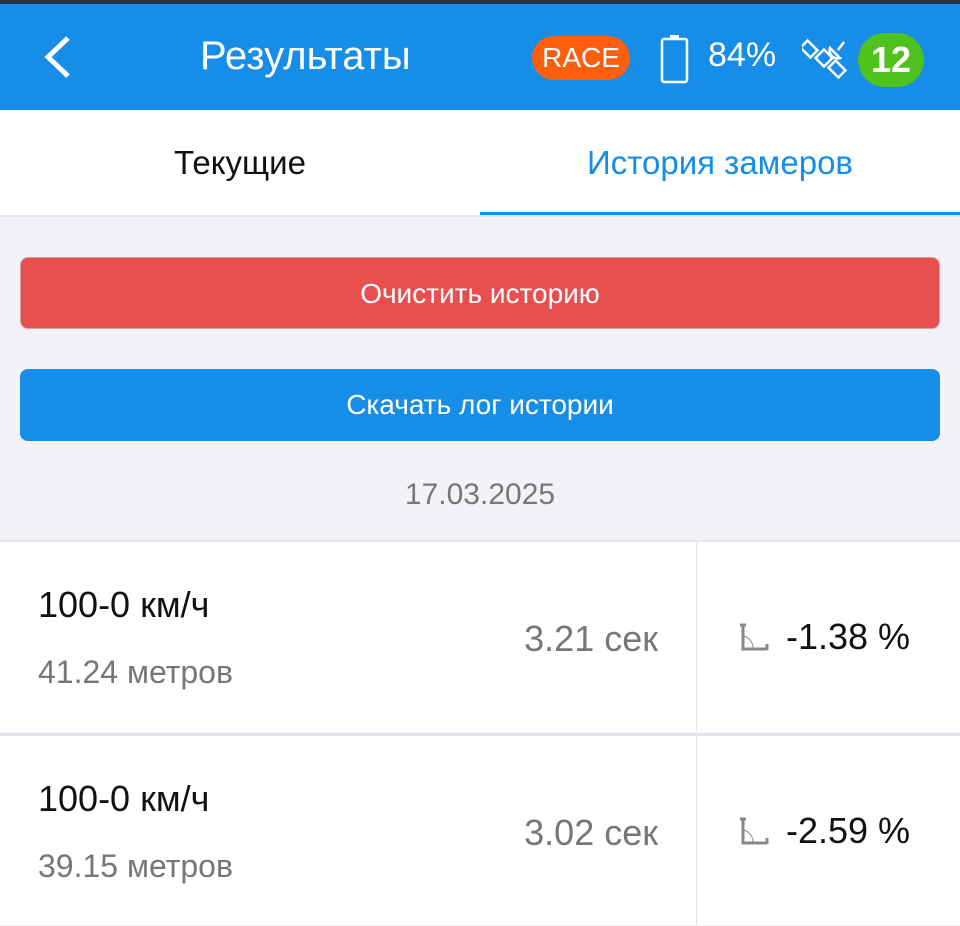 The height and width of the screenshot is (926, 960). I want to click on date-header: 17.03.2025, so click(480, 494).